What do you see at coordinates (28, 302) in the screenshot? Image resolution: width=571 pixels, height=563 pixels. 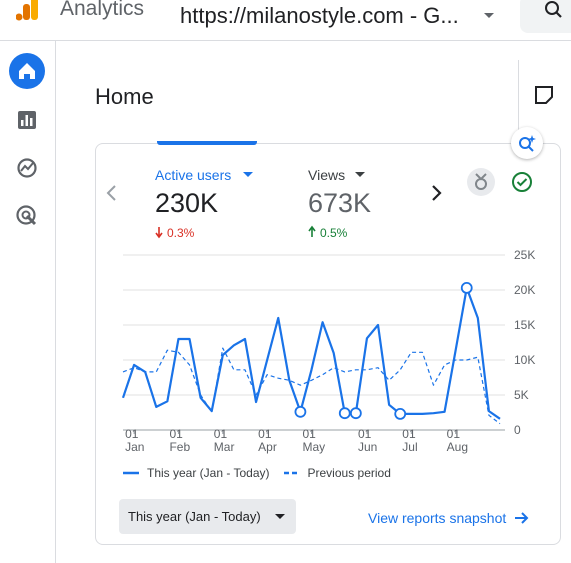 I see `sidebar` at bounding box center [28, 302].